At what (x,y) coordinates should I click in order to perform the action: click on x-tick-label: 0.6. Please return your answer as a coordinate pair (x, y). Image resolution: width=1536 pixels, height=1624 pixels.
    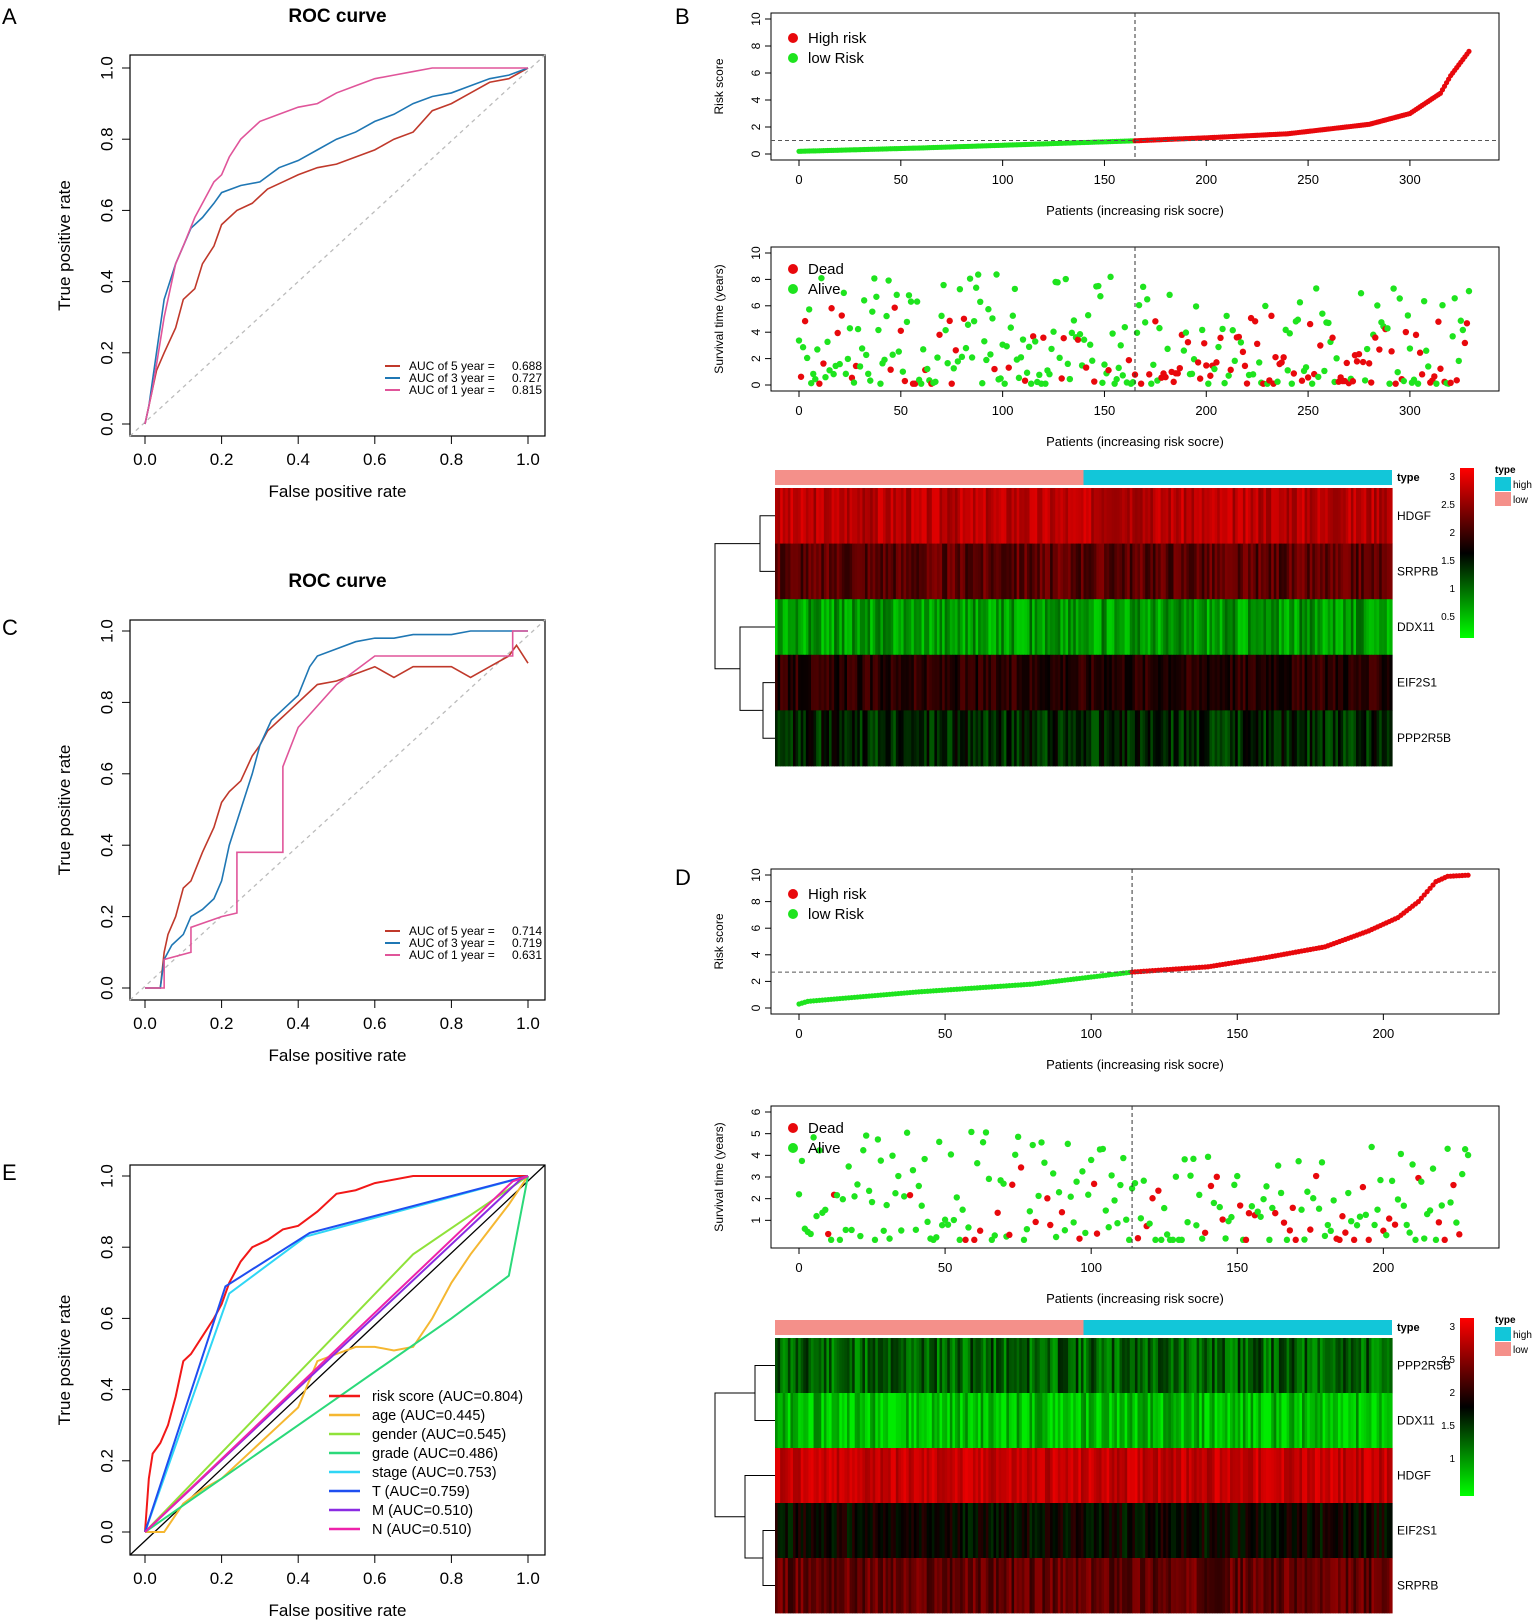
    Looking at the image, I should click on (375, 459).